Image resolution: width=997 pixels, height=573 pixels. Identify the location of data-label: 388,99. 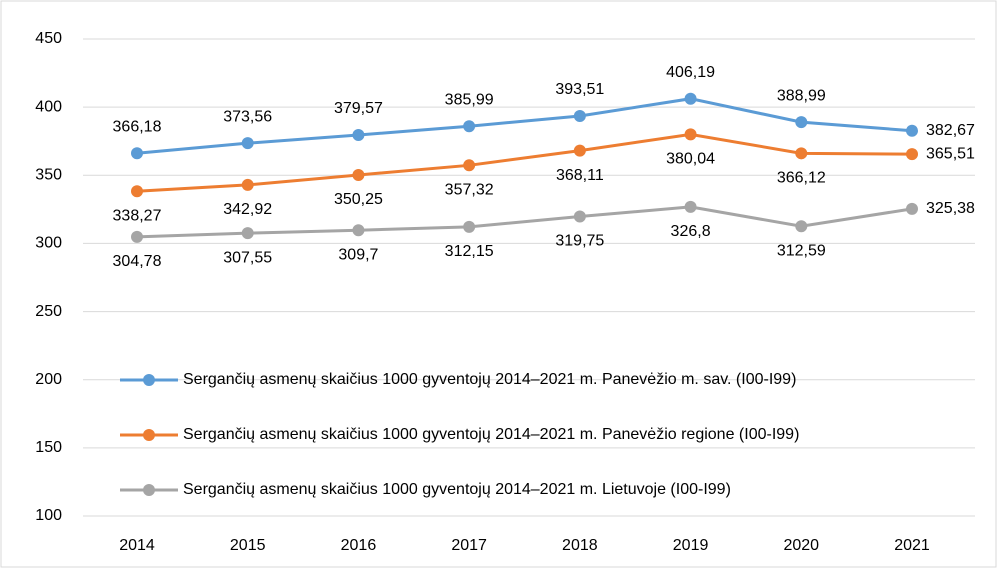
(801, 95).